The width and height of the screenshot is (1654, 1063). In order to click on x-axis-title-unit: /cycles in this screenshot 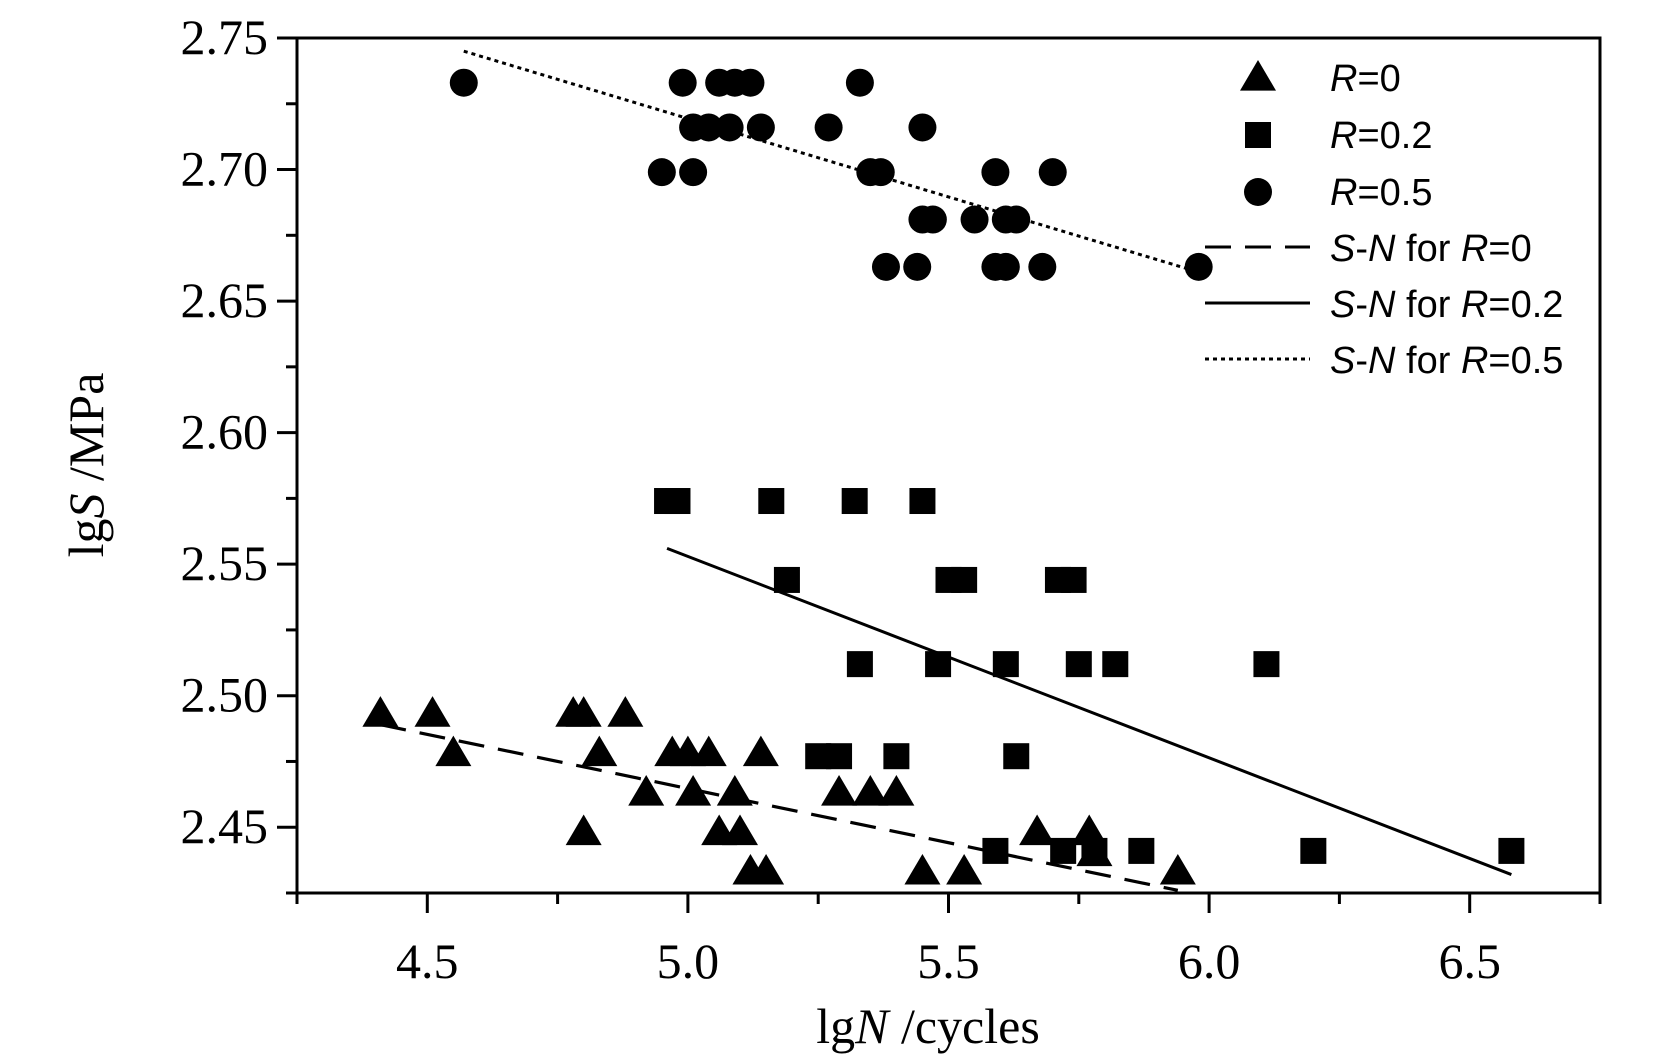, I will do `click(963, 1026)`.